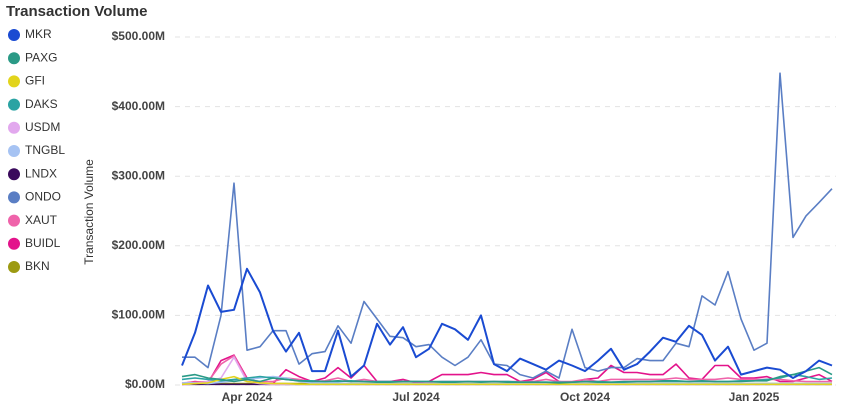 Image resolution: width=845 pixels, height=413 pixels. What do you see at coordinates (585, 397) in the screenshot?
I see `x-tick-label: Oct 2024` at bounding box center [585, 397].